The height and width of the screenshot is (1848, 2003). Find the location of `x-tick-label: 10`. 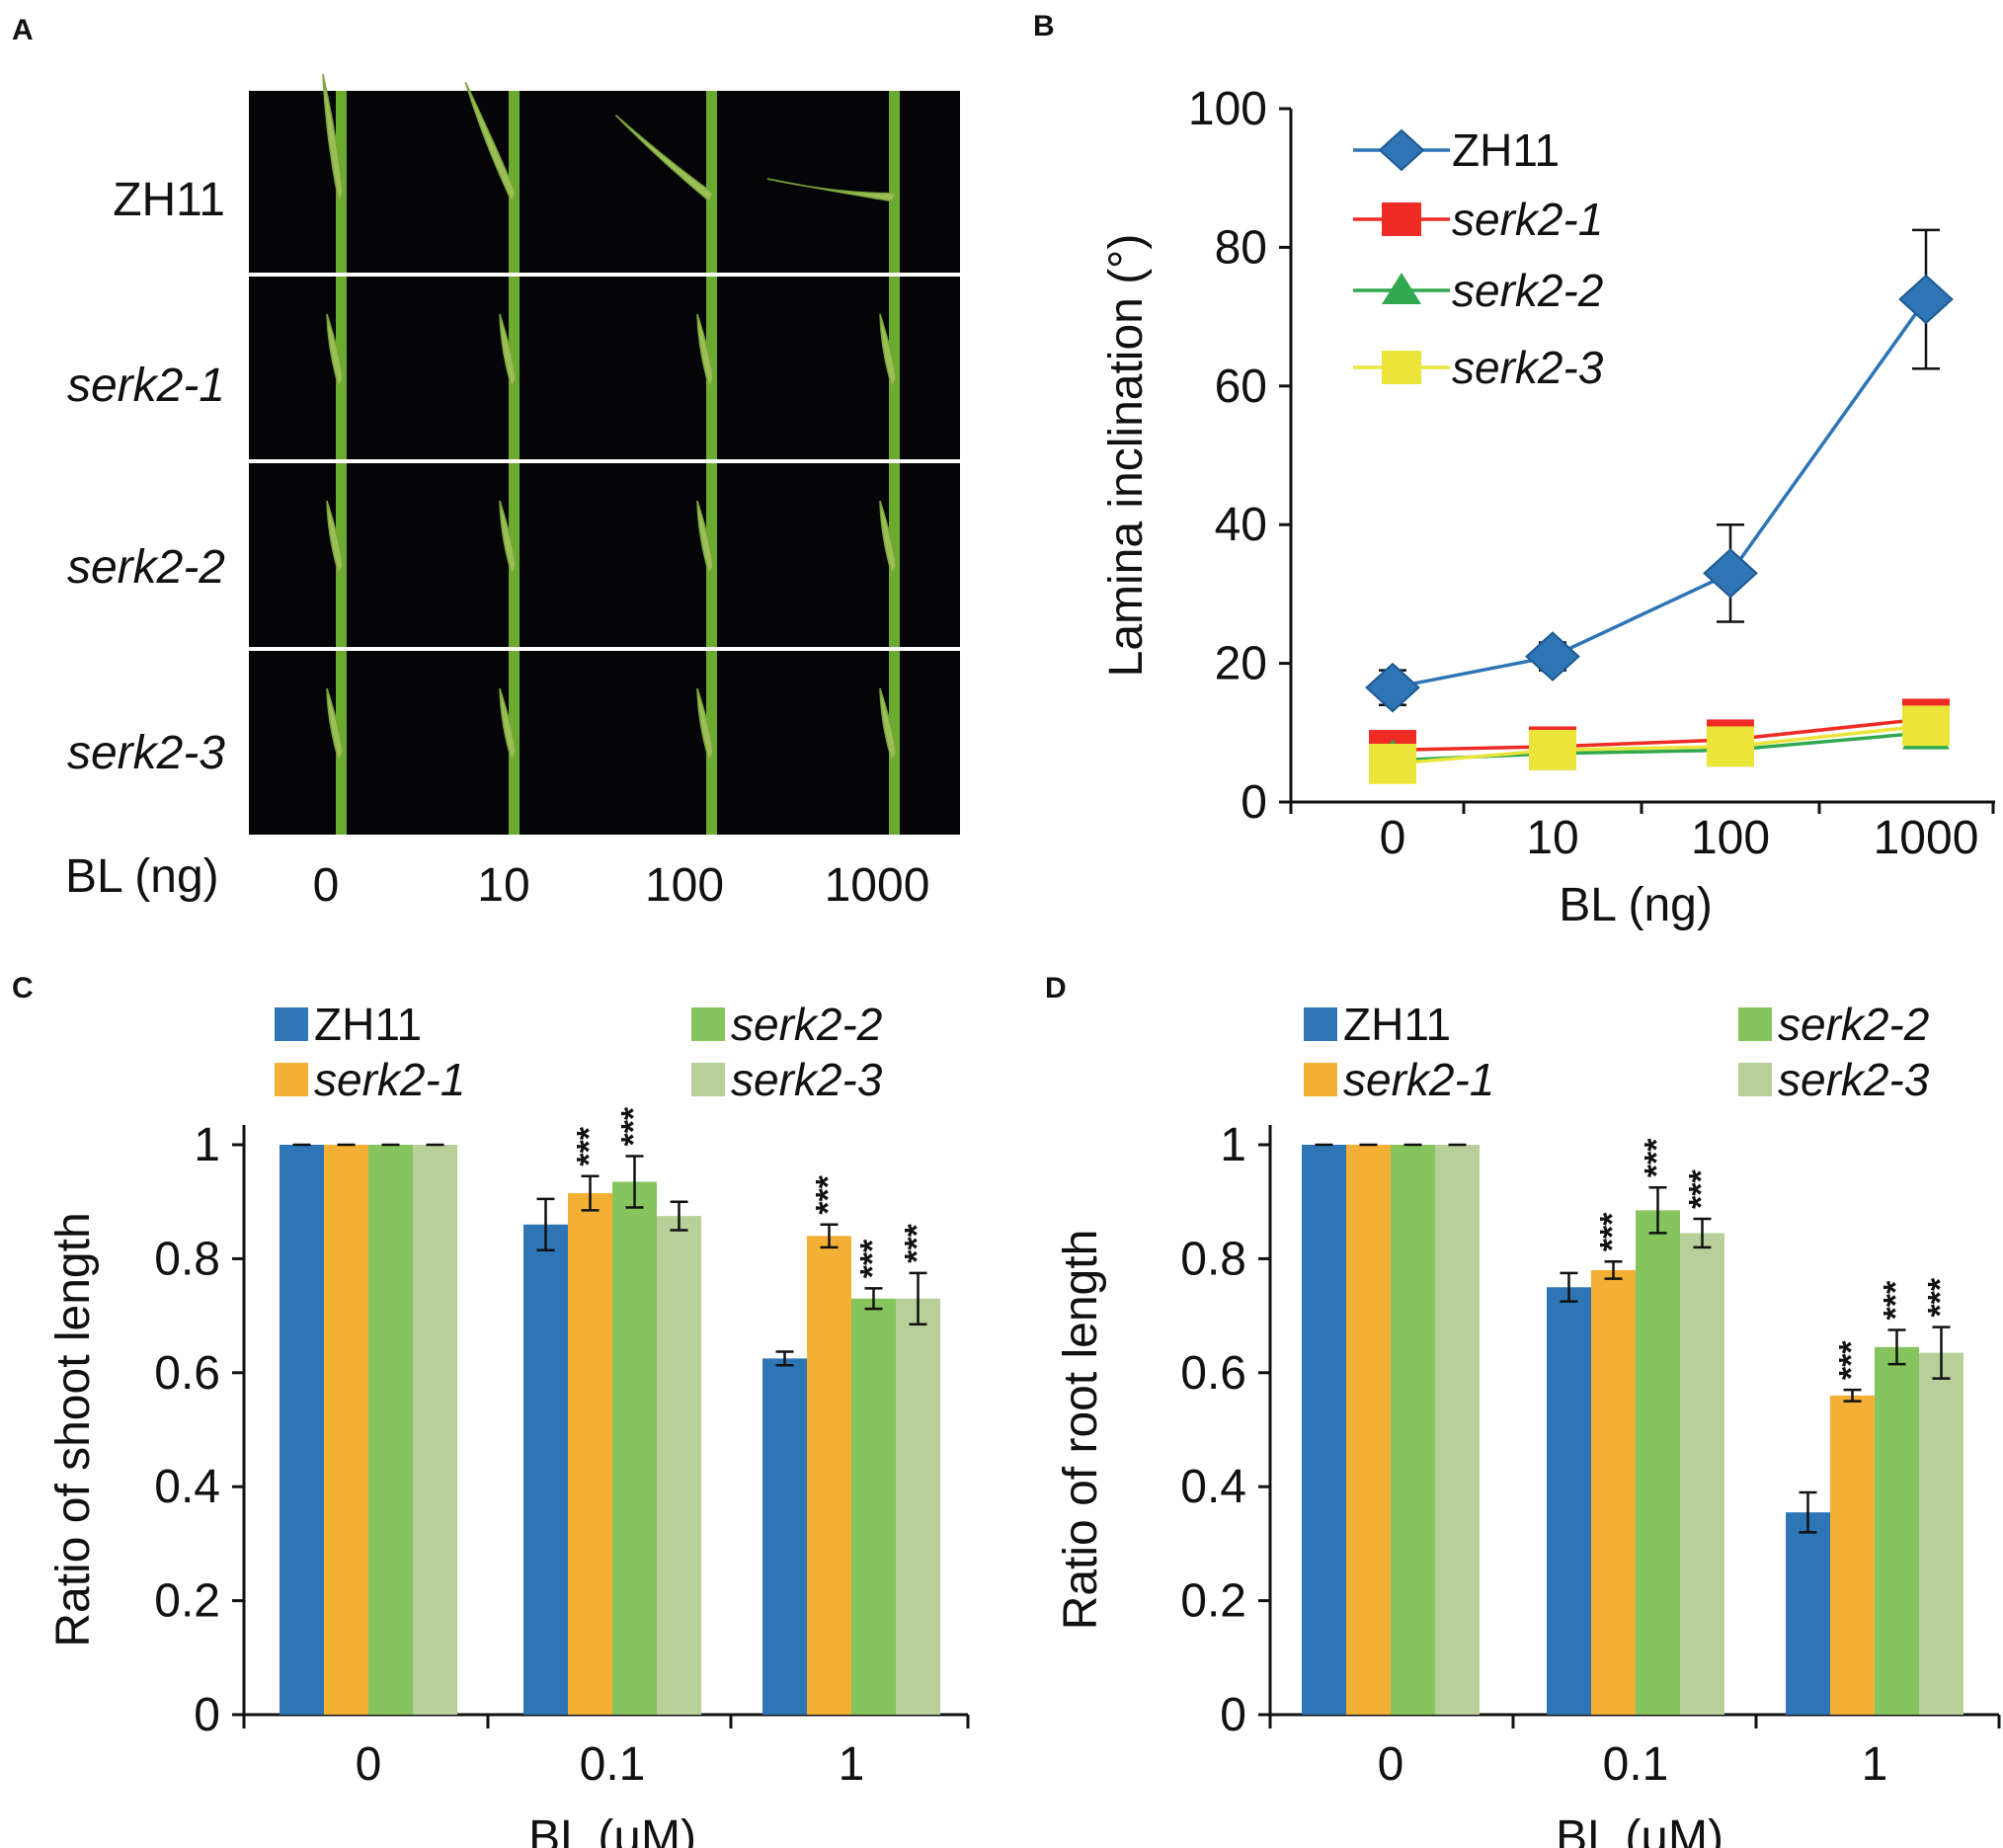

x-tick-label: 10 is located at coordinates (1552, 838).